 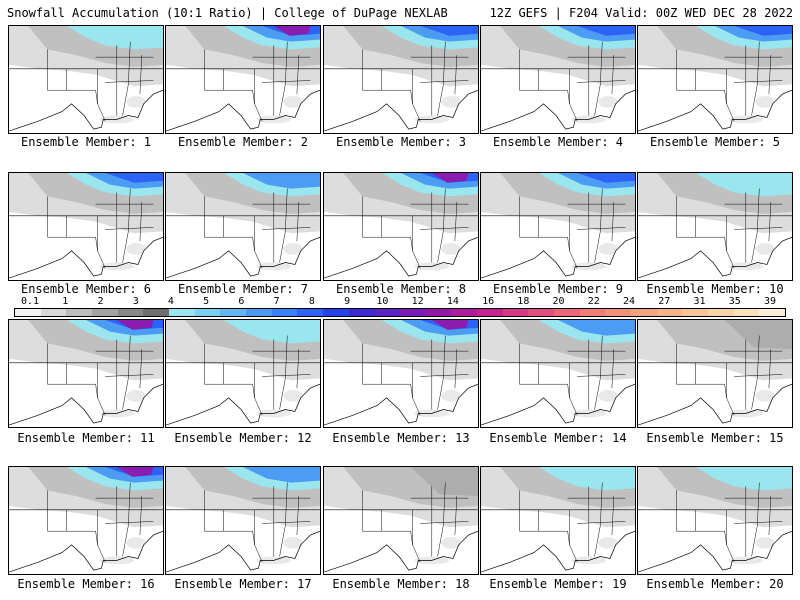 I want to click on ensemble-member-label: Ensemble Member: 2, so click(x=243, y=142).